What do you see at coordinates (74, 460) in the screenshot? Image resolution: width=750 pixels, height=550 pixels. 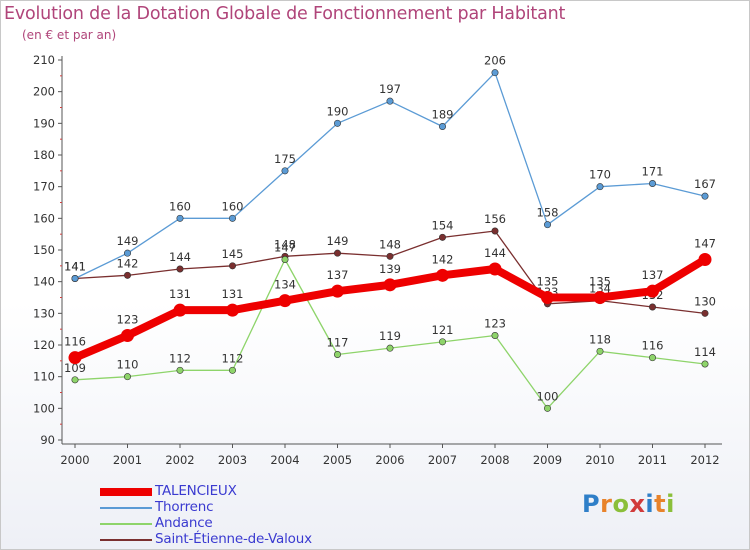 I see `x-tick-label: 2000` at bounding box center [74, 460].